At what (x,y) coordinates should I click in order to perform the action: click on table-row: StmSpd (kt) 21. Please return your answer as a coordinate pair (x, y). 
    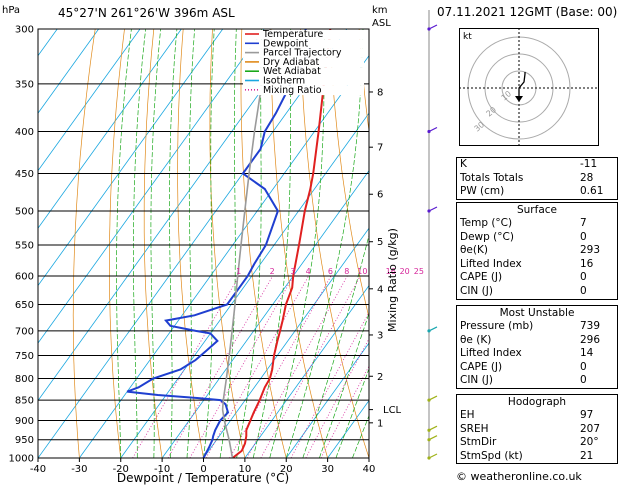
    Looking at the image, I should click on (537, 457).